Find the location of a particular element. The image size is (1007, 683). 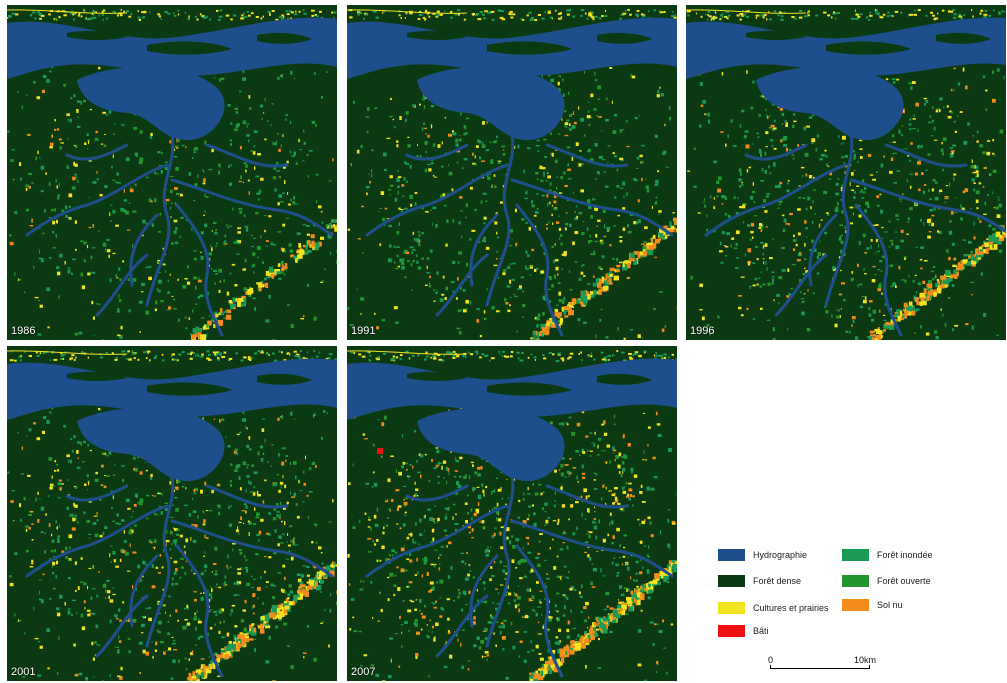

year-label: 1996 is located at coordinates (702, 331).